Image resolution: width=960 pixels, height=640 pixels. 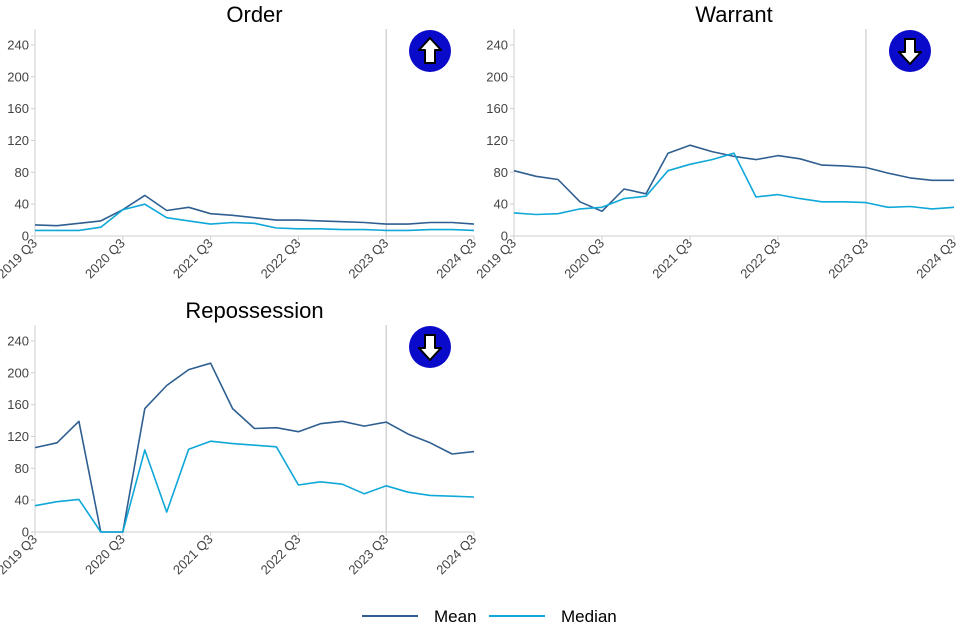 What do you see at coordinates (455, 616) in the screenshot?
I see `legend-label-mean: Mean` at bounding box center [455, 616].